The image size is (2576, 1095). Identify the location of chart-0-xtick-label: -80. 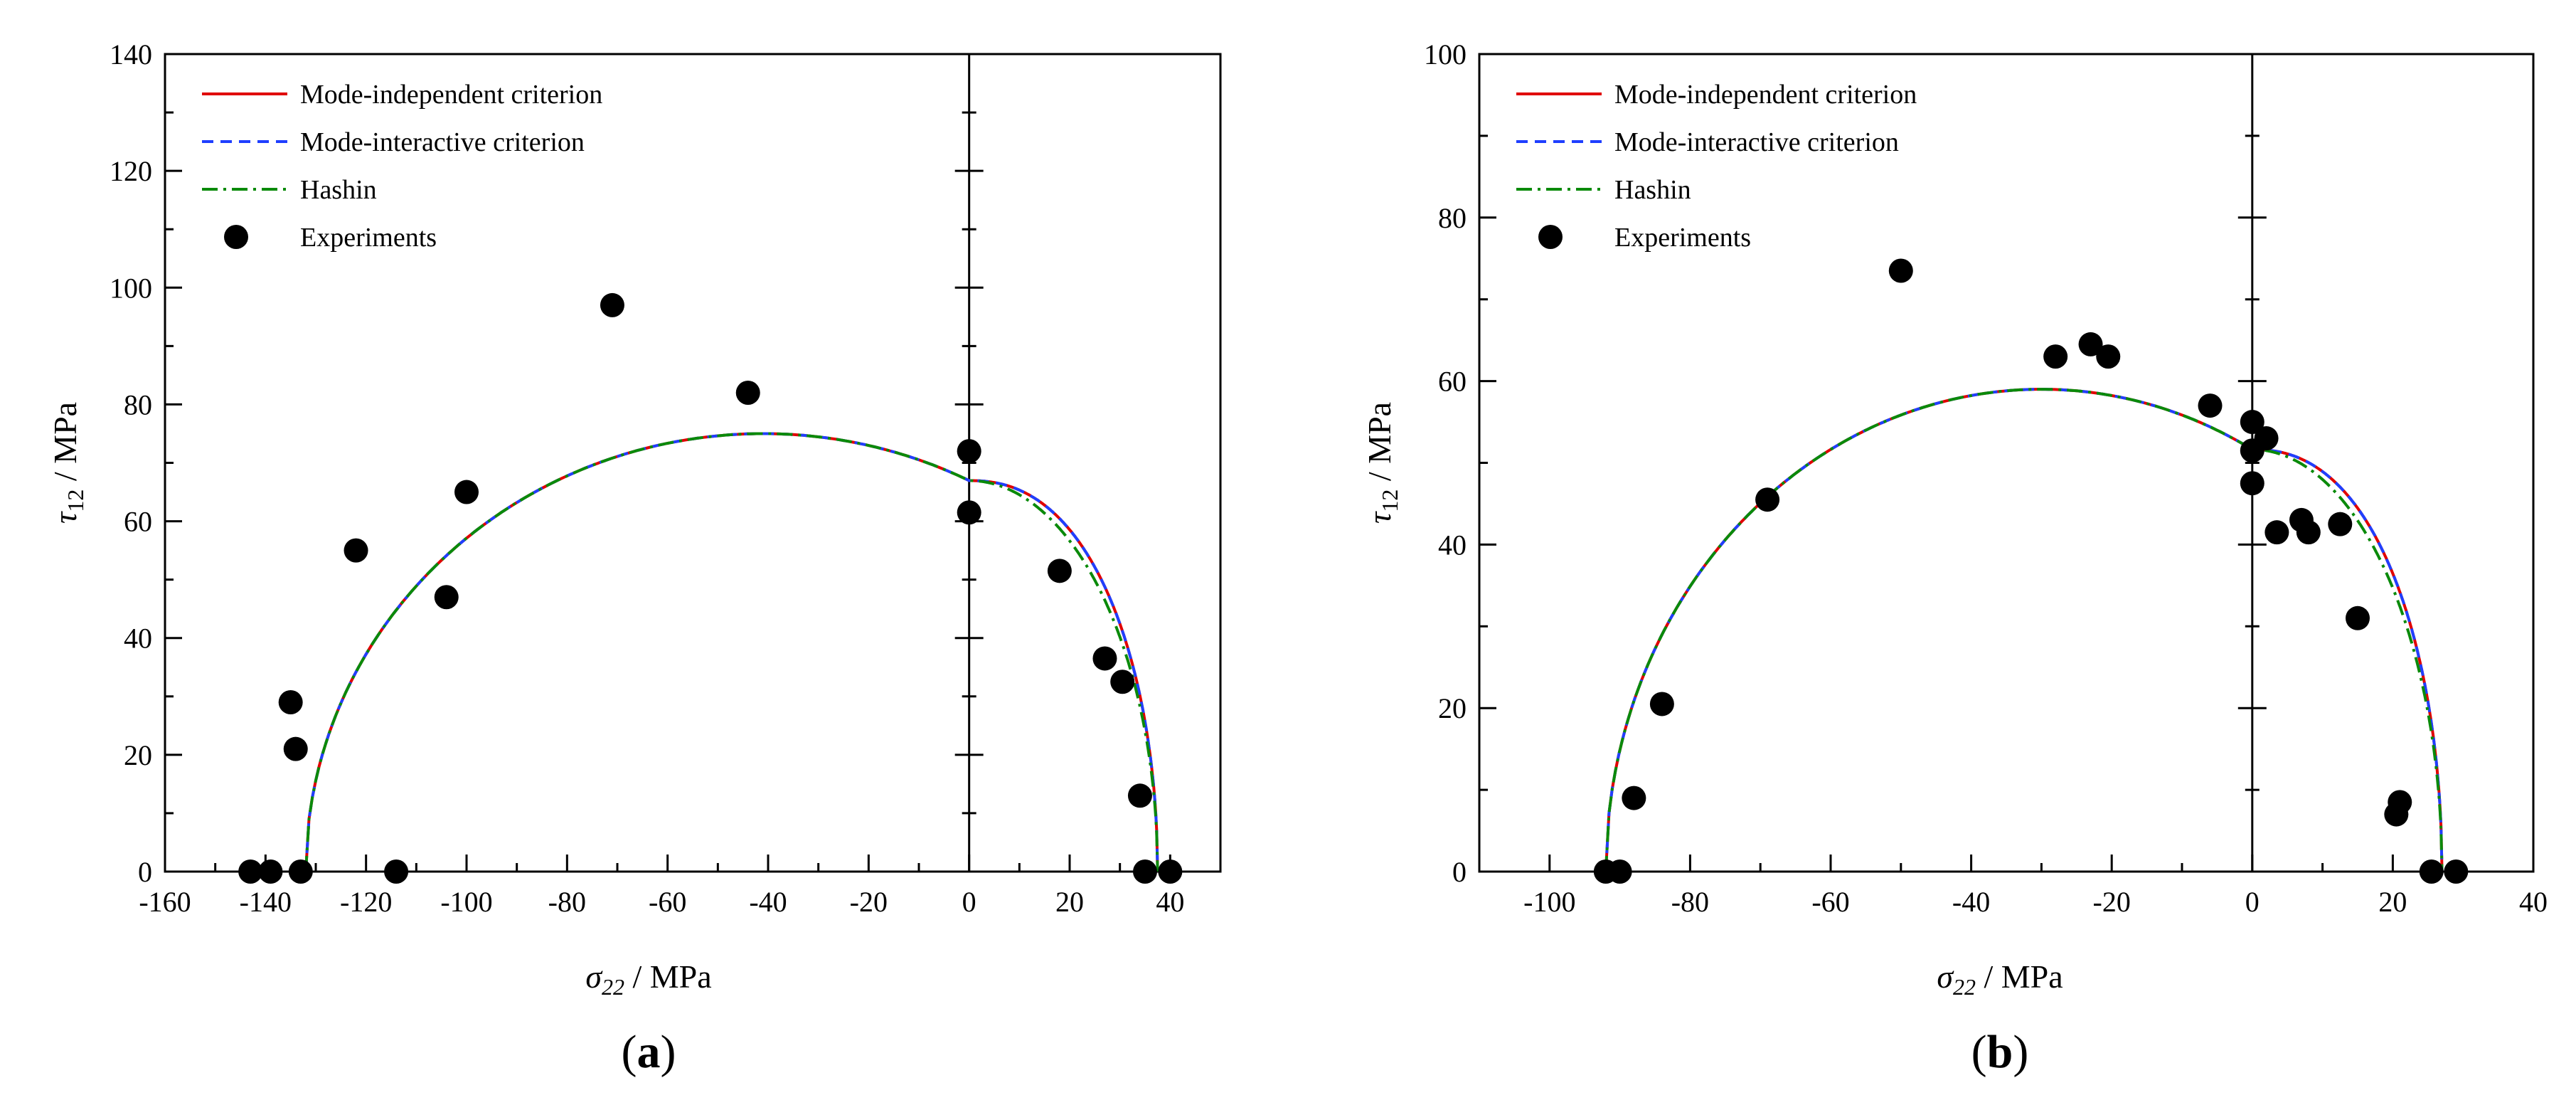
(567, 902).